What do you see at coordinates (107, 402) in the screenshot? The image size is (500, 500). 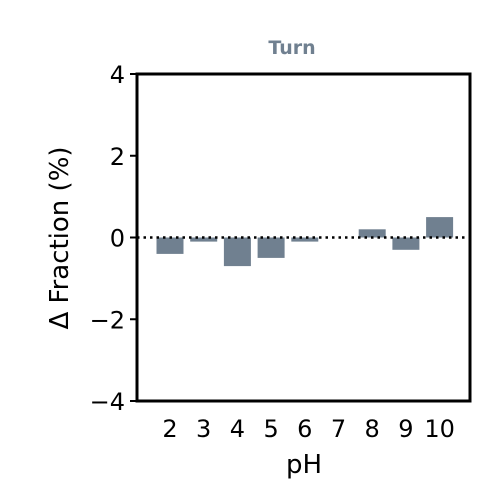 I see `y-tick-label: −4` at bounding box center [107, 402].